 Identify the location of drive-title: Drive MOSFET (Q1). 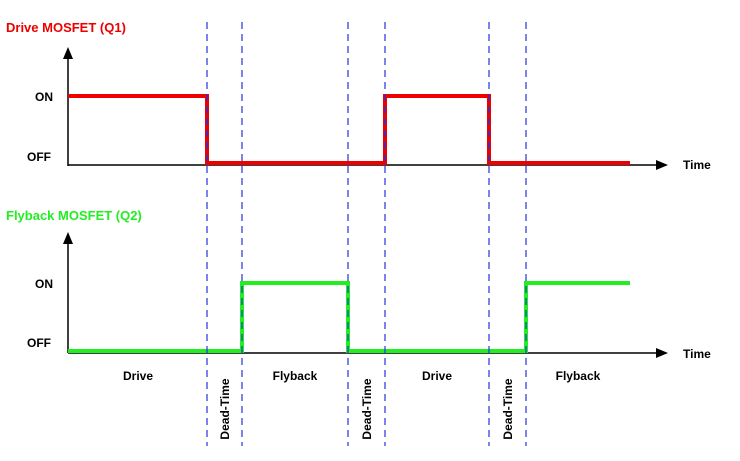
(66, 27).